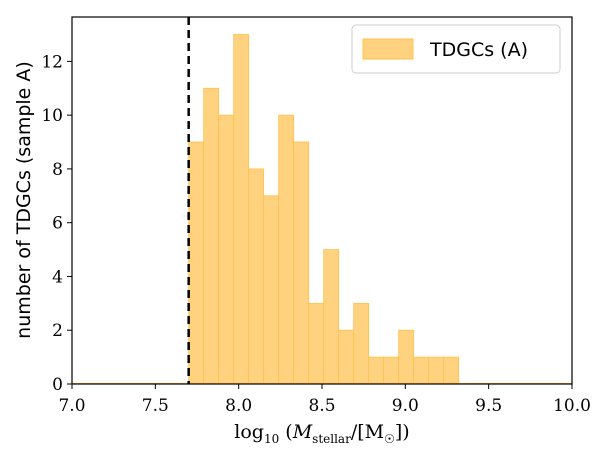 The image size is (598, 456). I want to click on y-tick-label: 10, so click(52, 116).